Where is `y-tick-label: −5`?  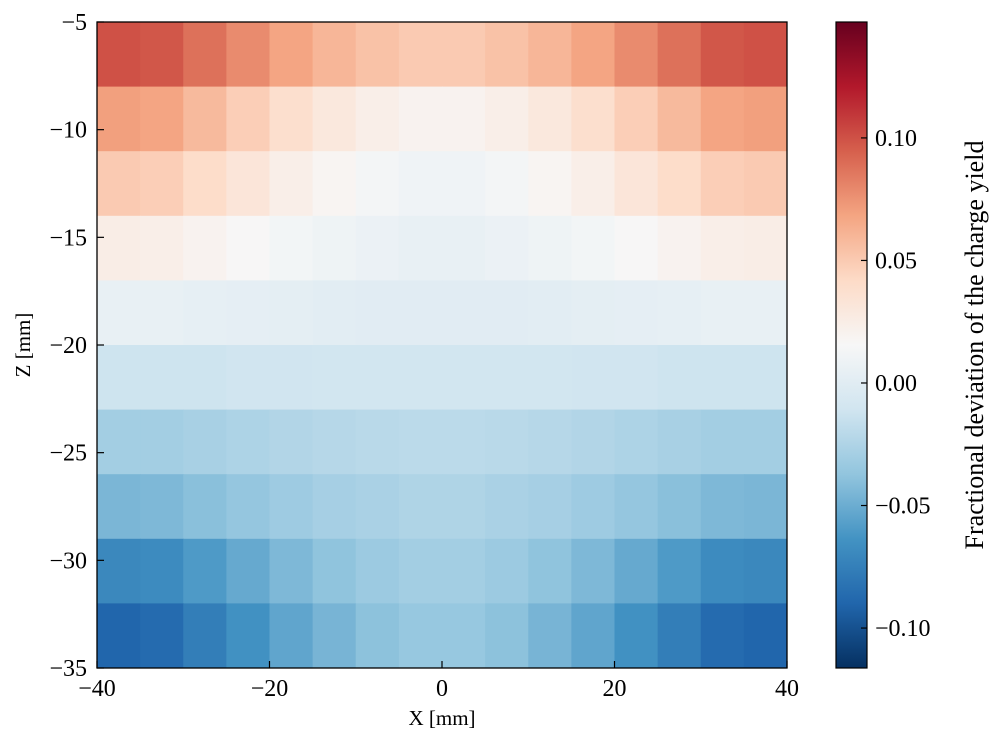 y-tick-label: −5 is located at coordinates (74, 23).